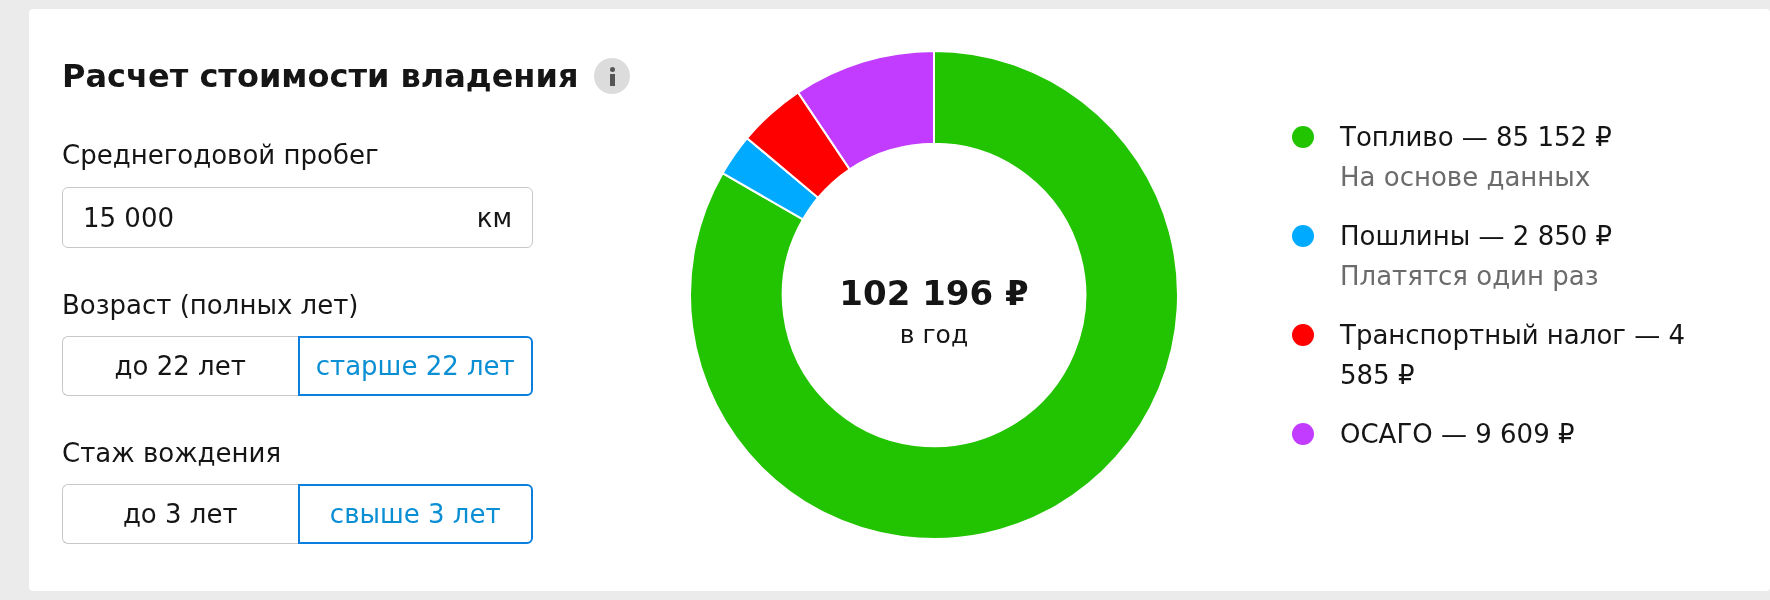  What do you see at coordinates (1470, 276) in the screenshot?
I see `text: Платятся один раз` at bounding box center [1470, 276].